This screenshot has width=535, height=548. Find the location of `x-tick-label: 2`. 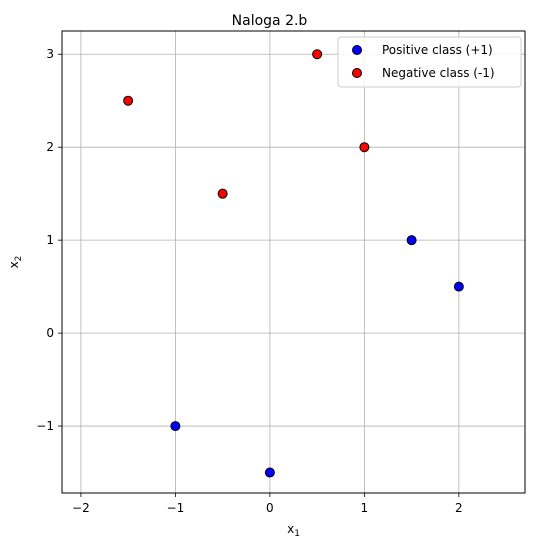

x-tick-label: 2 is located at coordinates (459, 508).